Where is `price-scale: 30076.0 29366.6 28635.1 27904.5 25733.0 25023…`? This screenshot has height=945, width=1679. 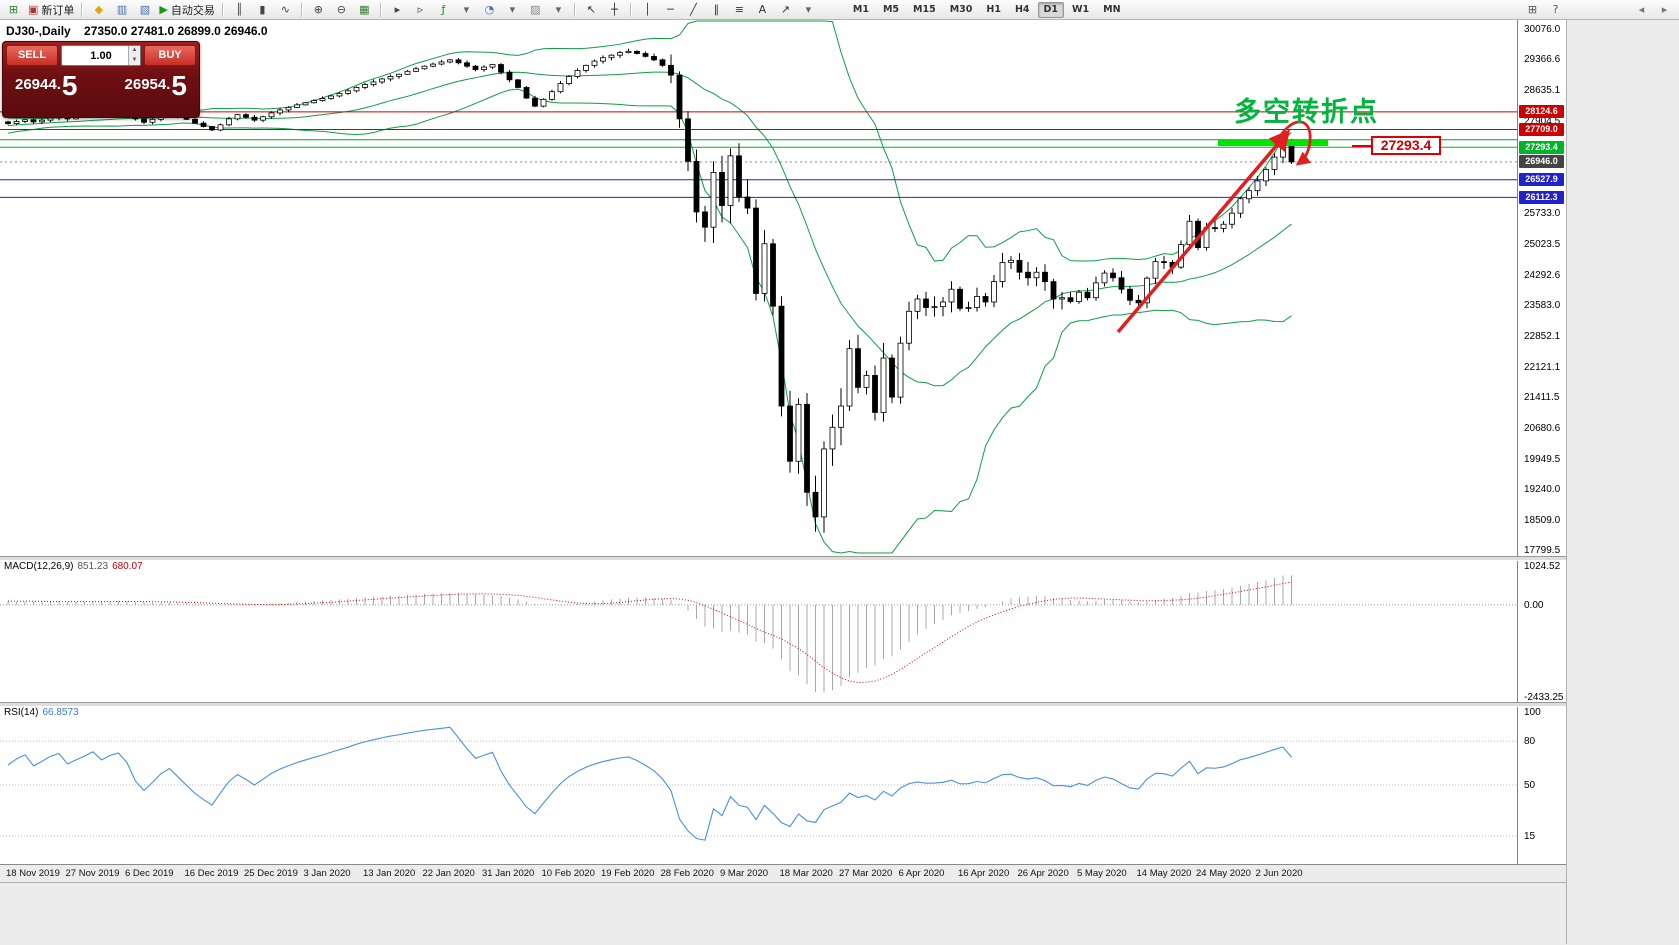 price-scale: 30076.0 29366.6 28635.1 27904.5 25733.0 25023… is located at coordinates (1541, 472).